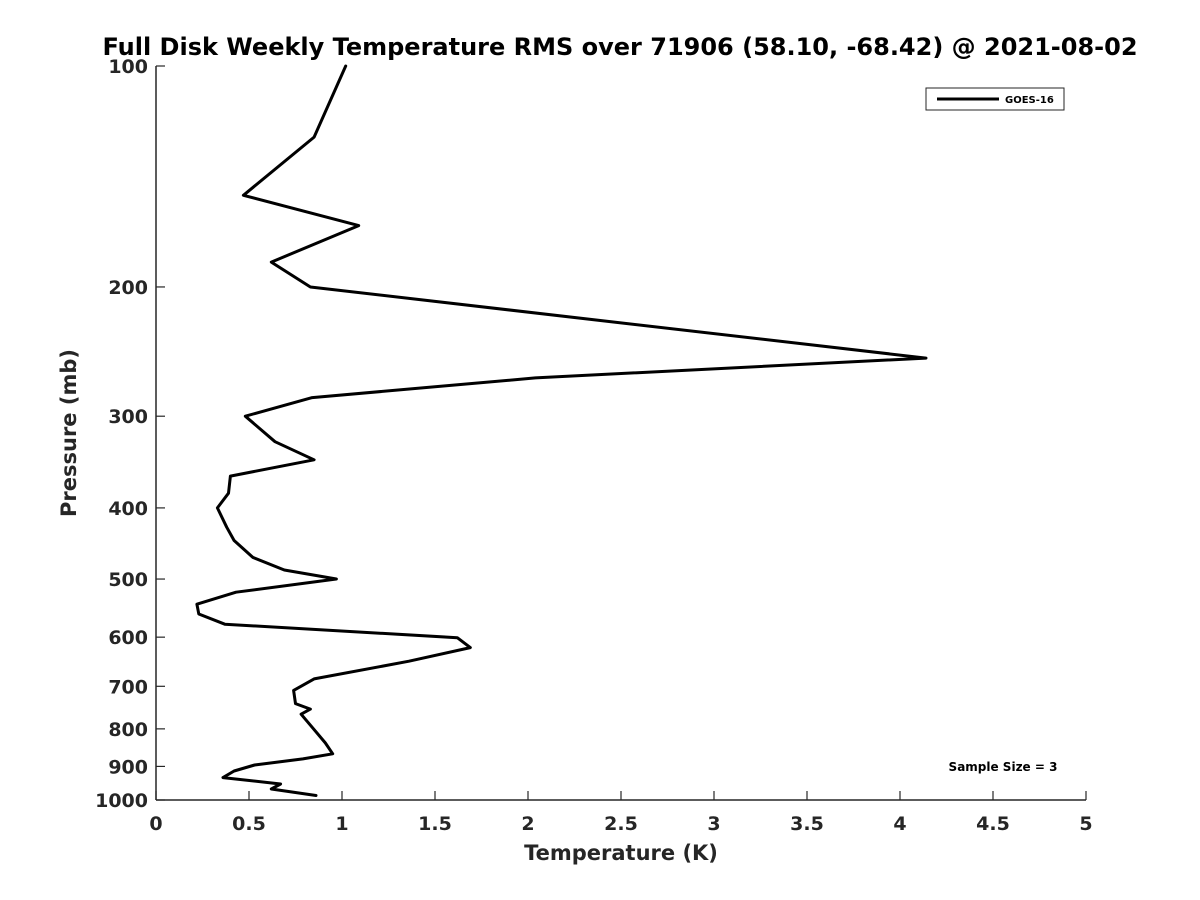  I want to click on sample-size-annotation: Sample Size = 3, so click(1003, 767).